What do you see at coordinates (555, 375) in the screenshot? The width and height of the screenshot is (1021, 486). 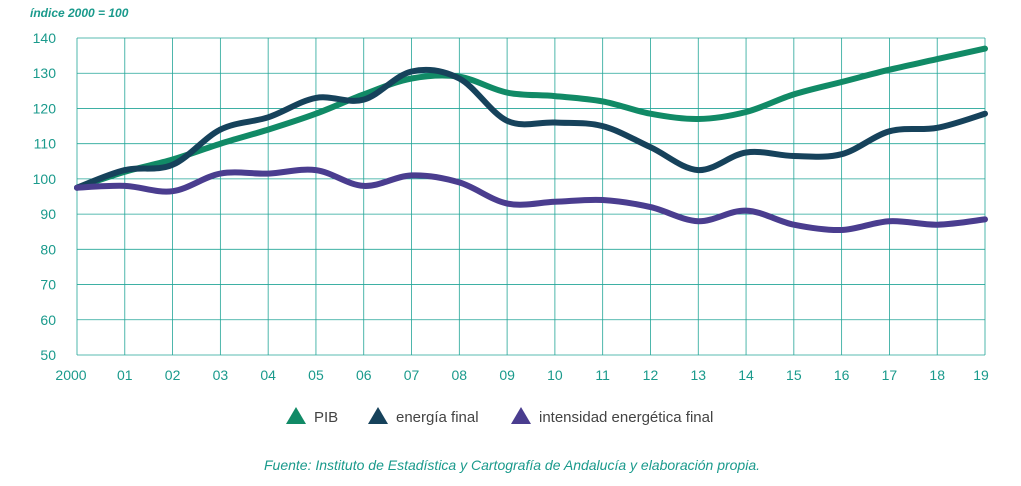 I see `x-tick-label: 10` at bounding box center [555, 375].